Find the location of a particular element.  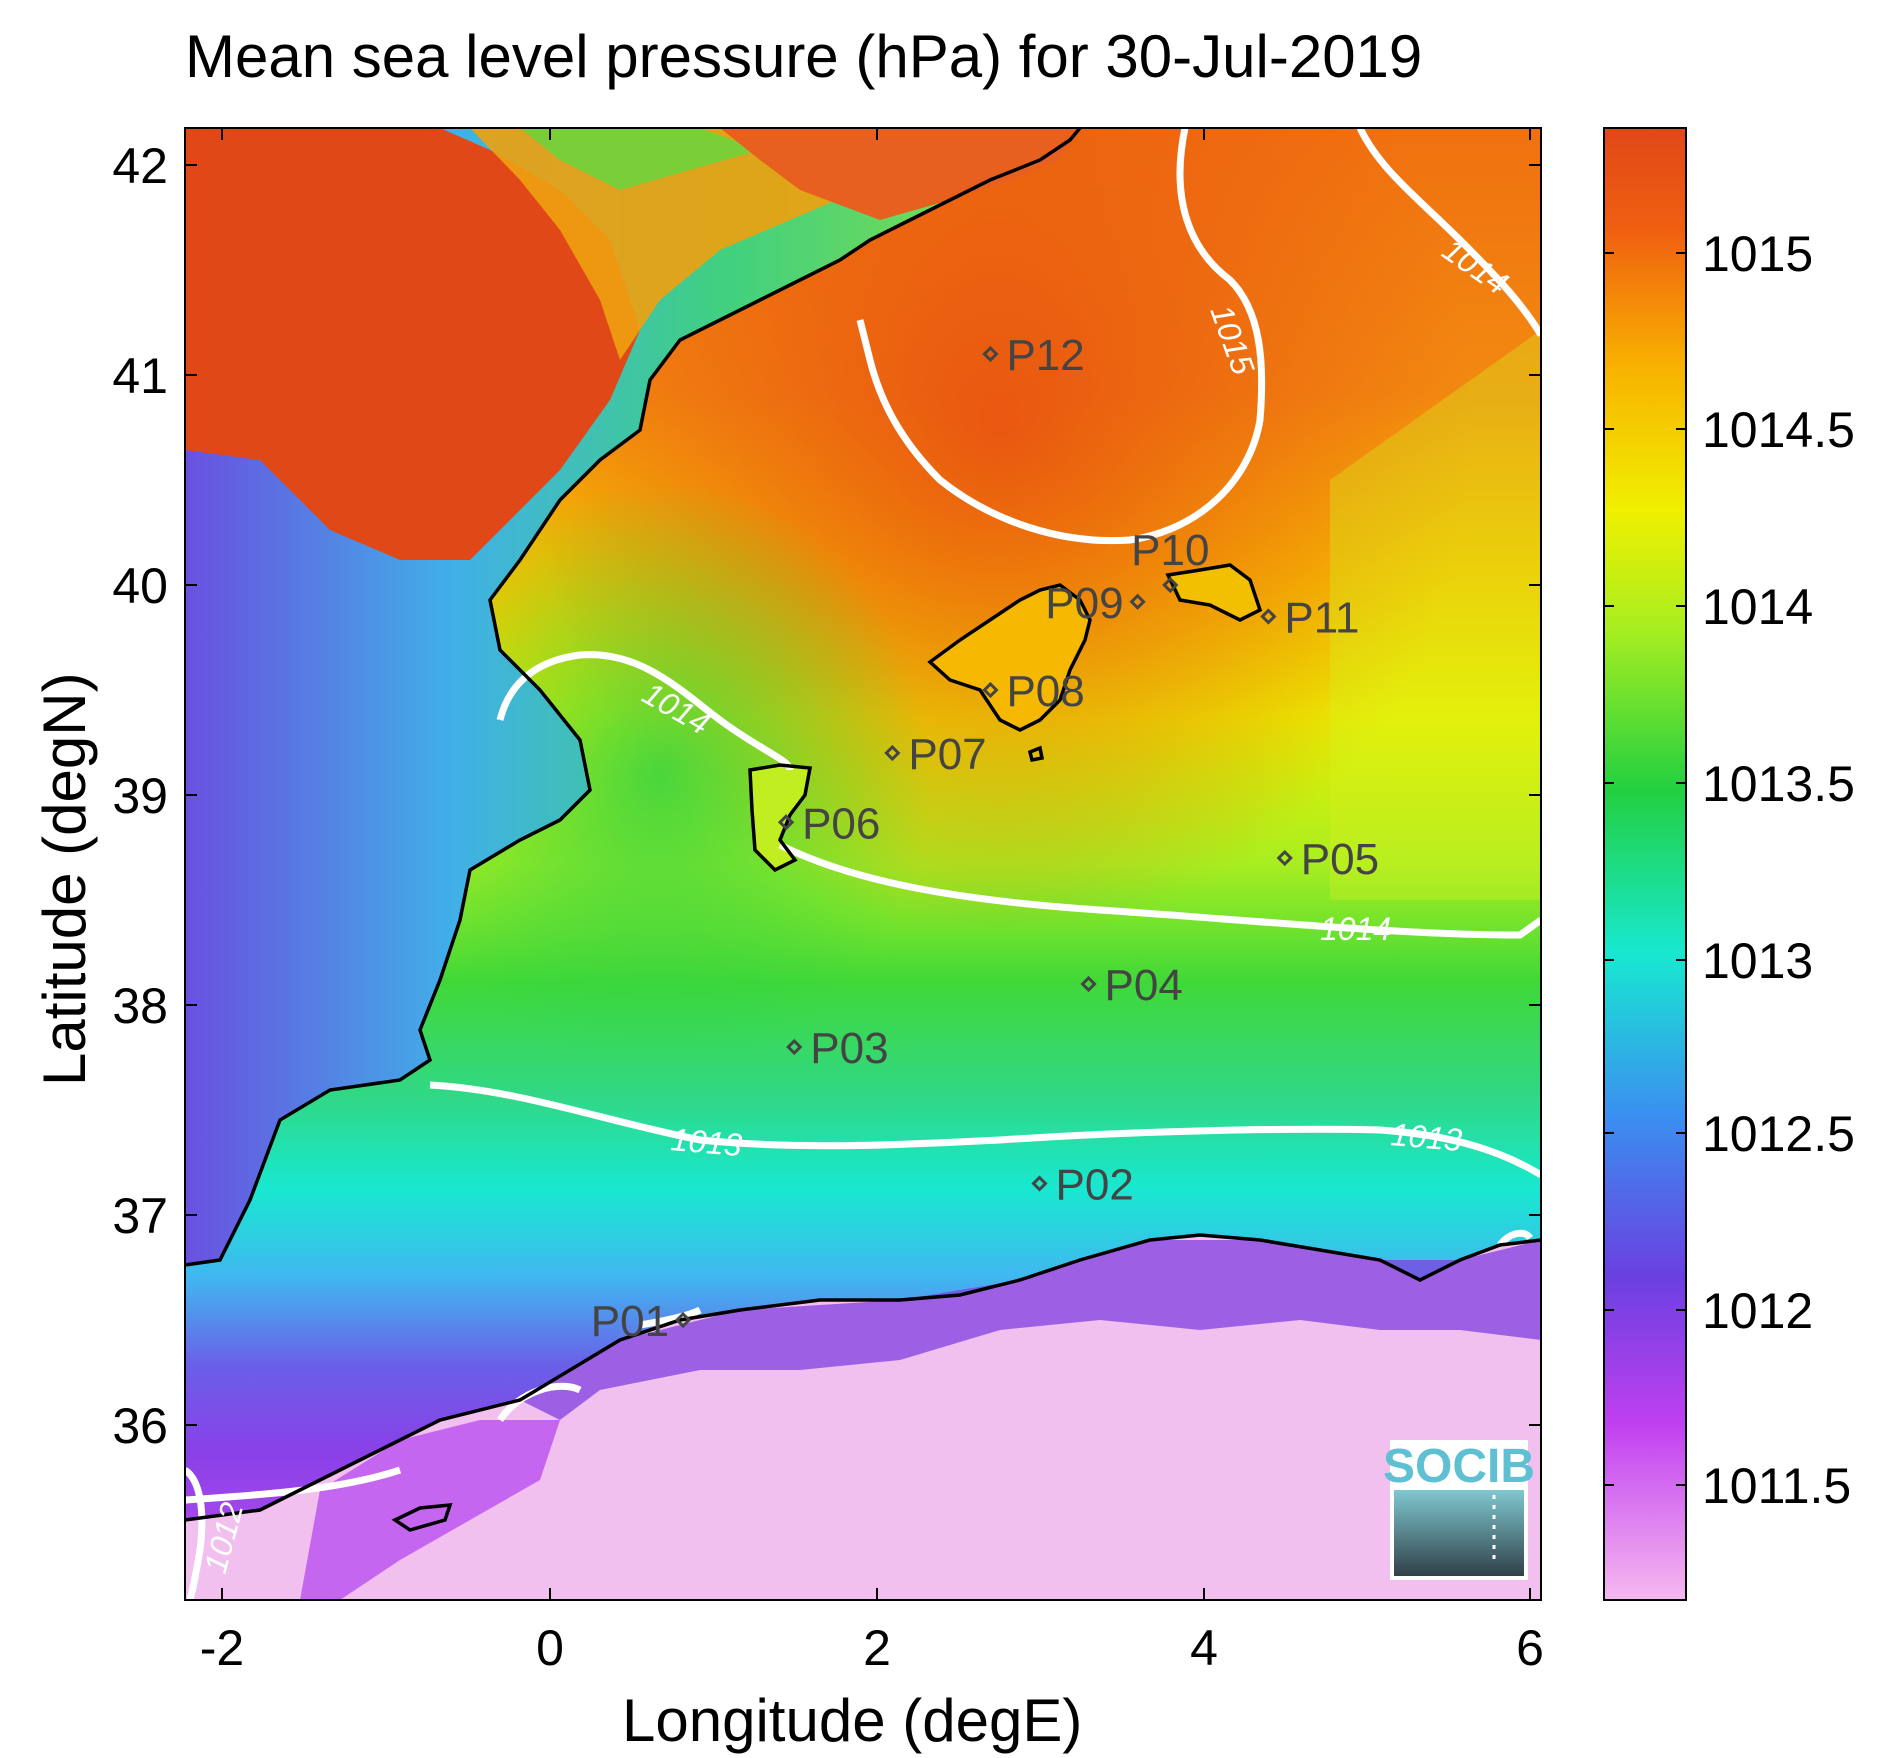

x-tick-label: -2 is located at coordinates (222, 1648).